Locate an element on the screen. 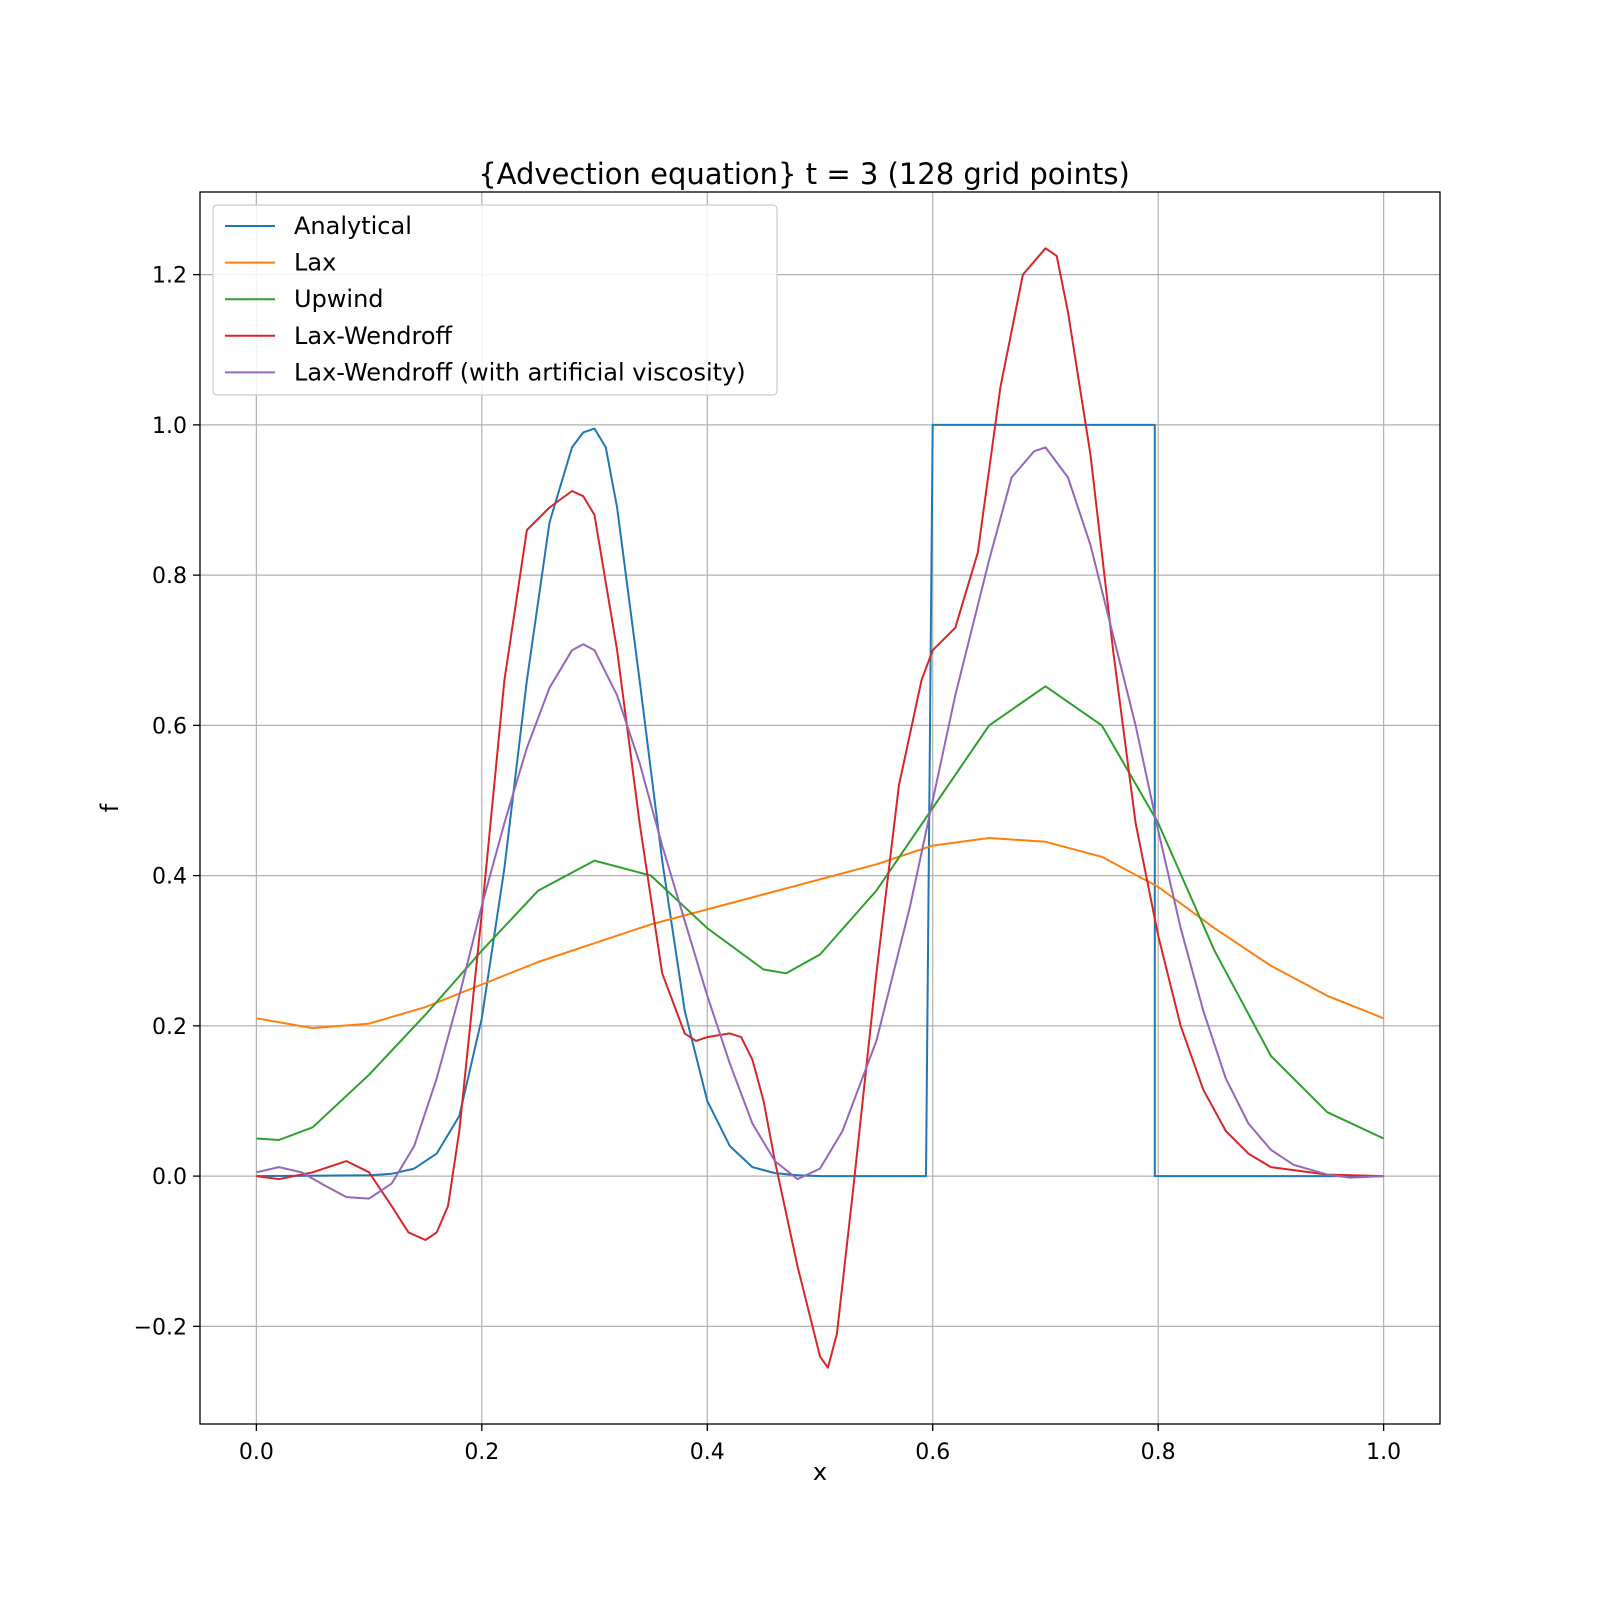  x-tick-label: 0.0 is located at coordinates (256, 1452).